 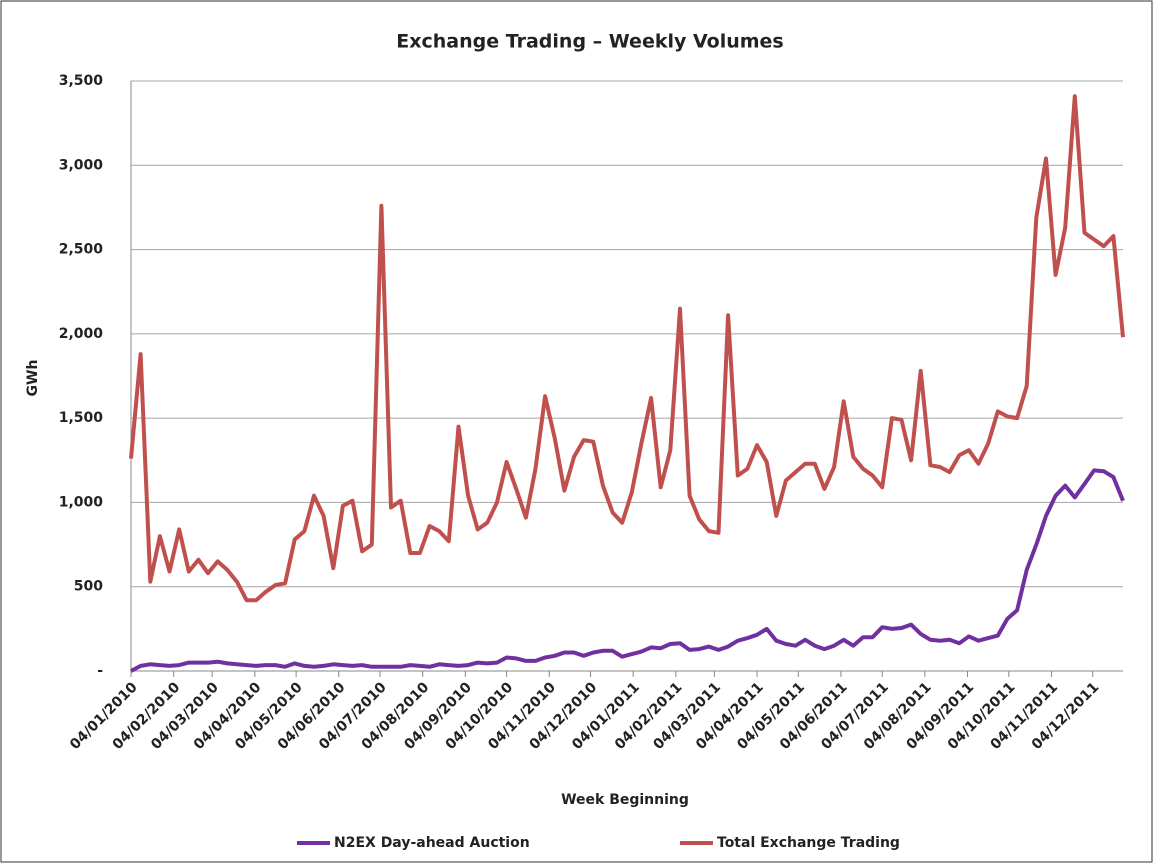 I want to click on x-axis-label: Week Beginning, so click(x=625, y=800).